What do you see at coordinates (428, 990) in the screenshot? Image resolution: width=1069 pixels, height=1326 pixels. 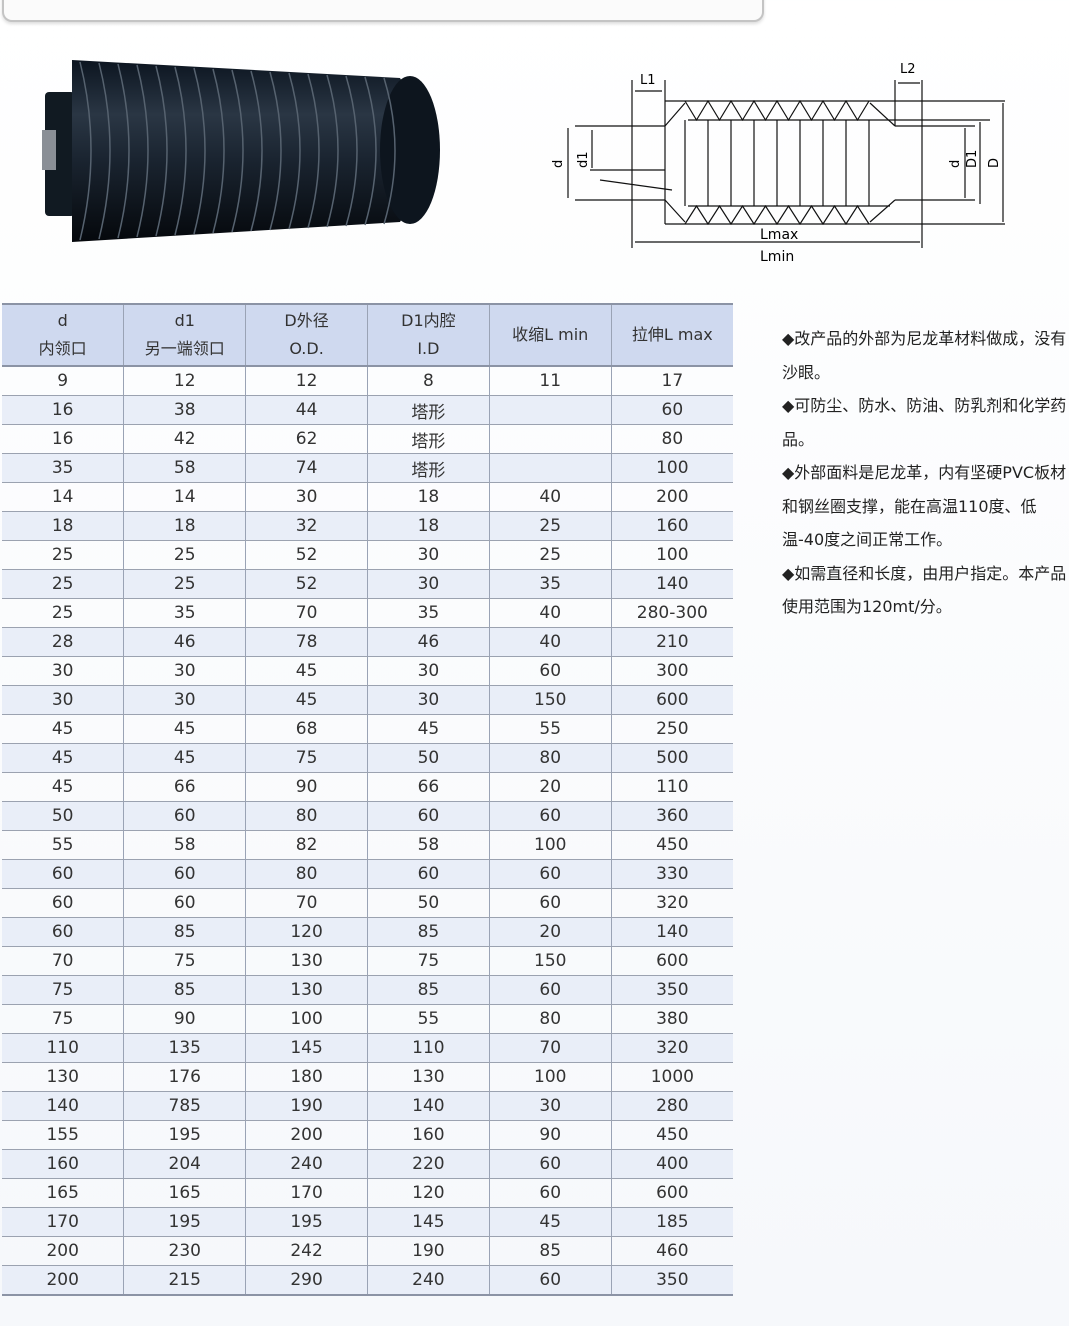 I see `table-cell: 85` at bounding box center [428, 990].